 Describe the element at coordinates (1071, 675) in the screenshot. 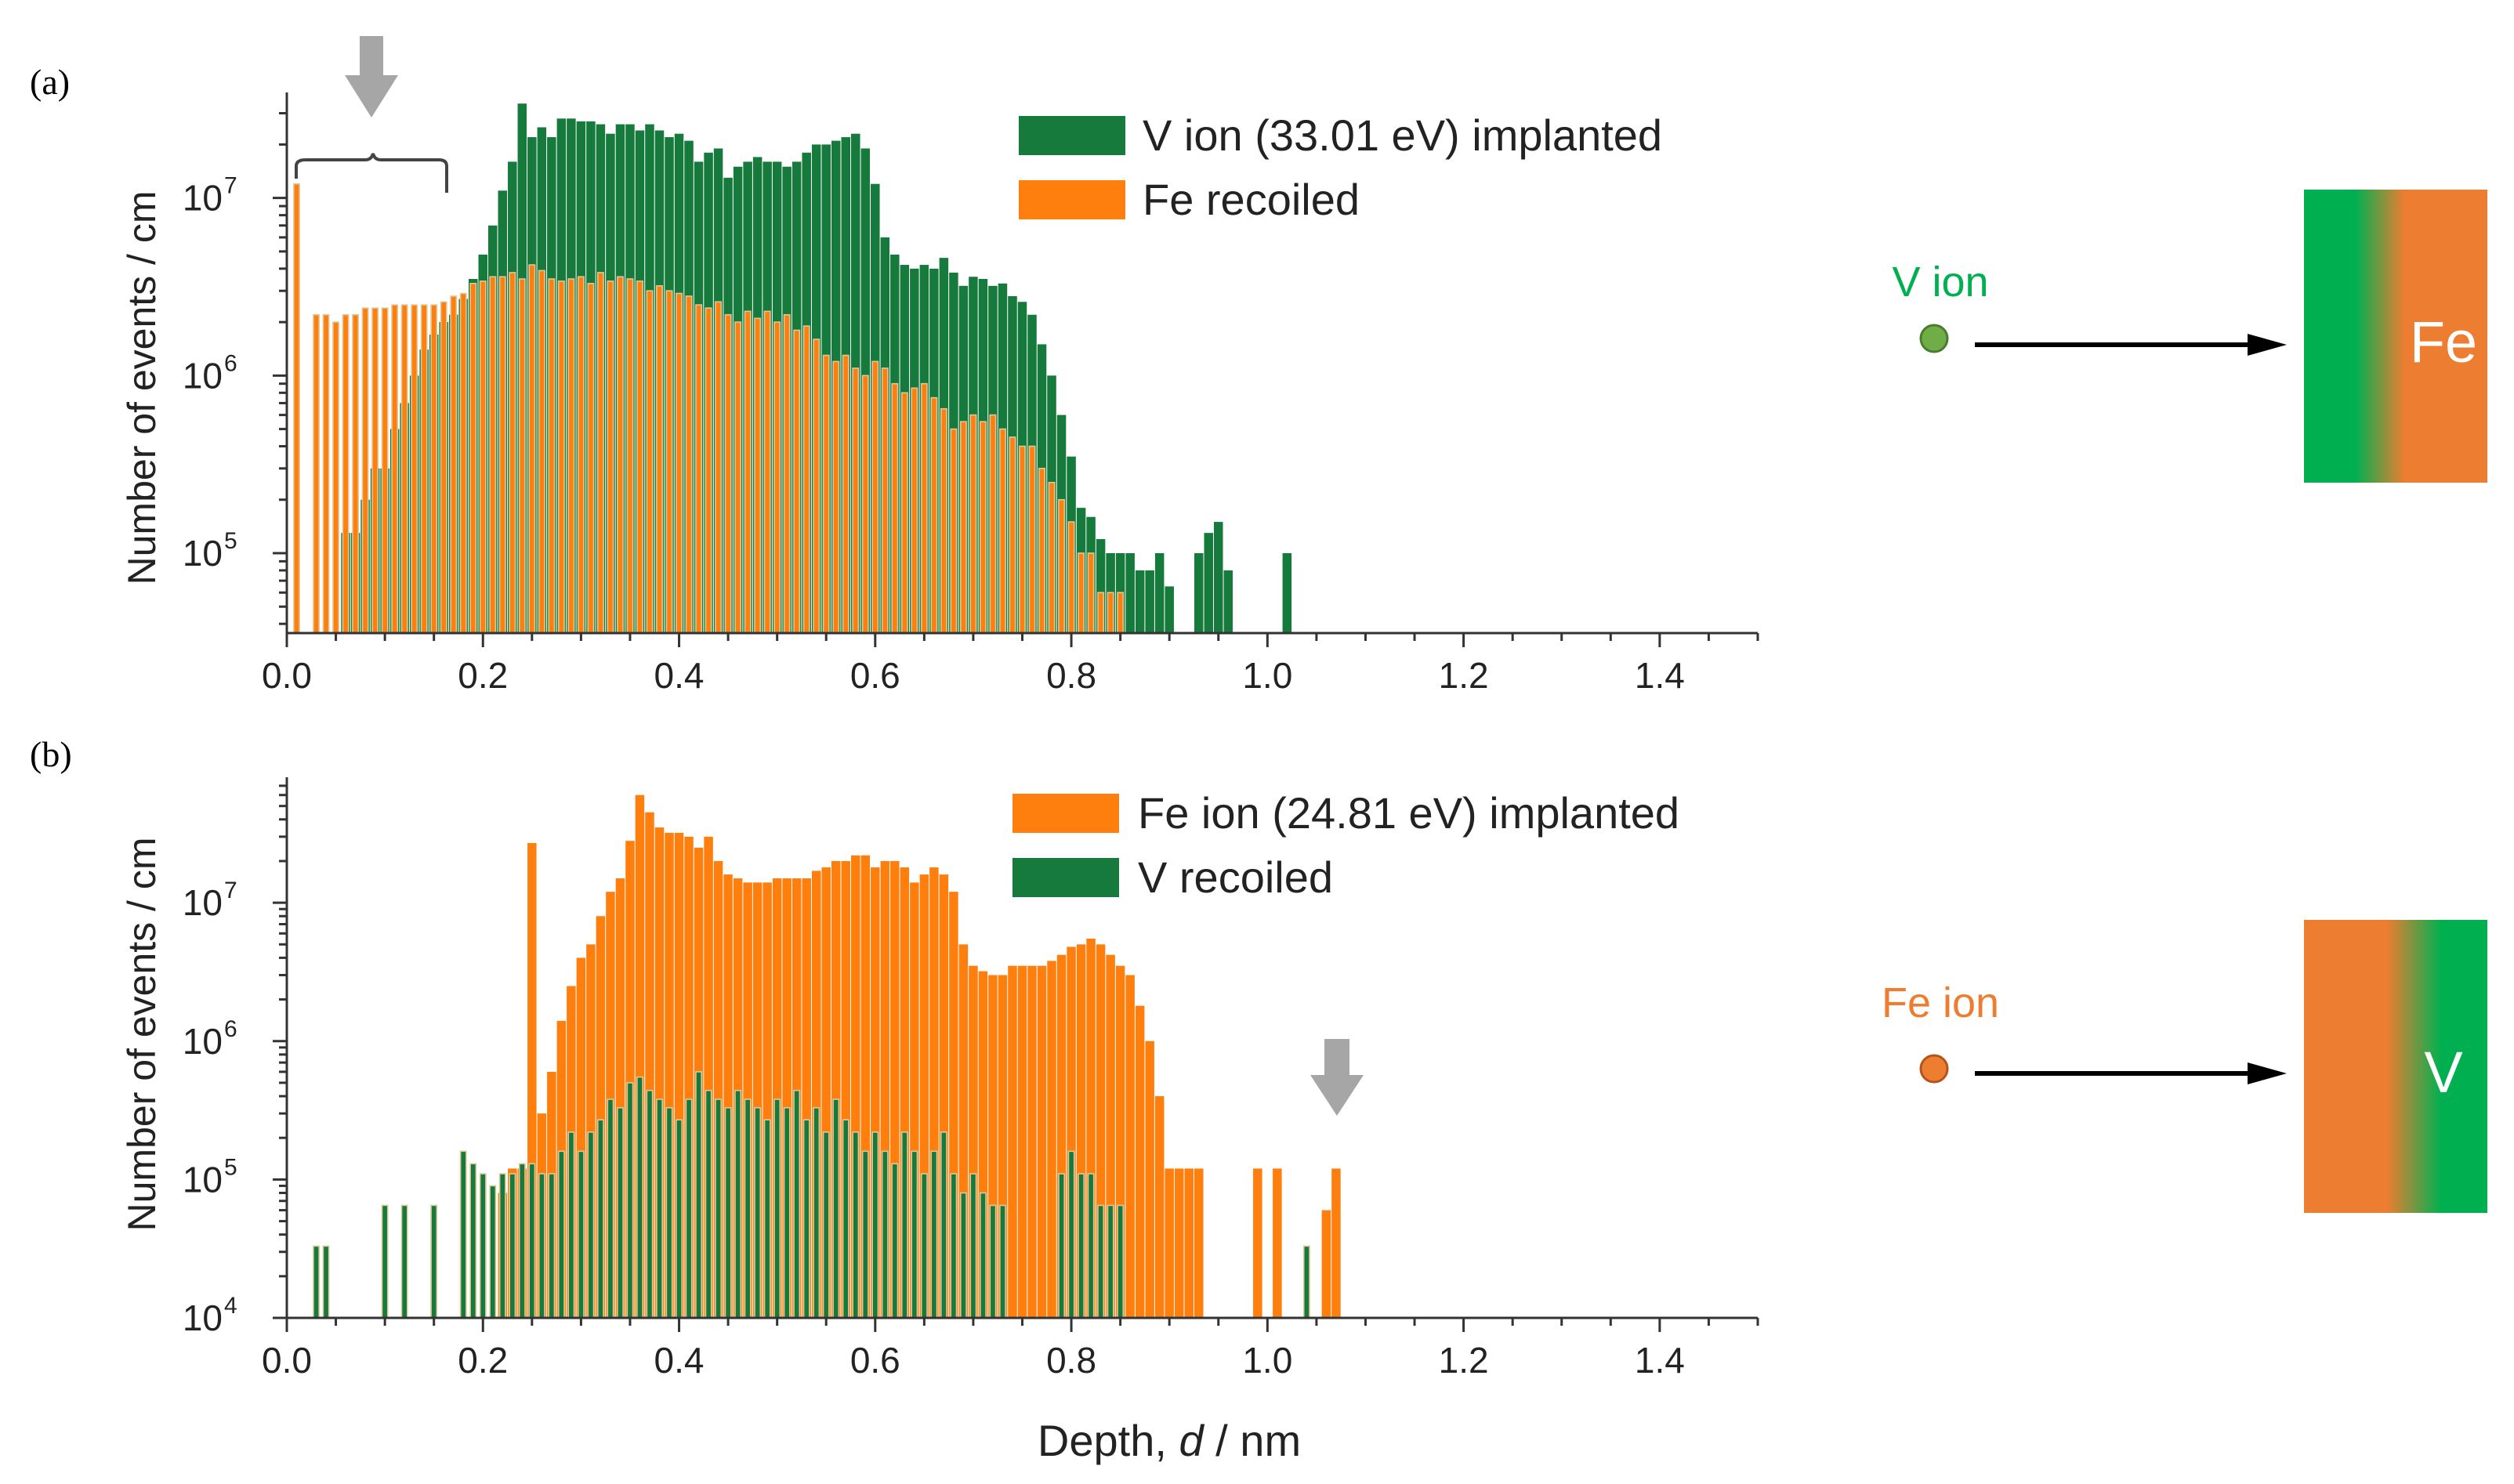

I see `panel-a-x-tick-label: 0.8` at that location.